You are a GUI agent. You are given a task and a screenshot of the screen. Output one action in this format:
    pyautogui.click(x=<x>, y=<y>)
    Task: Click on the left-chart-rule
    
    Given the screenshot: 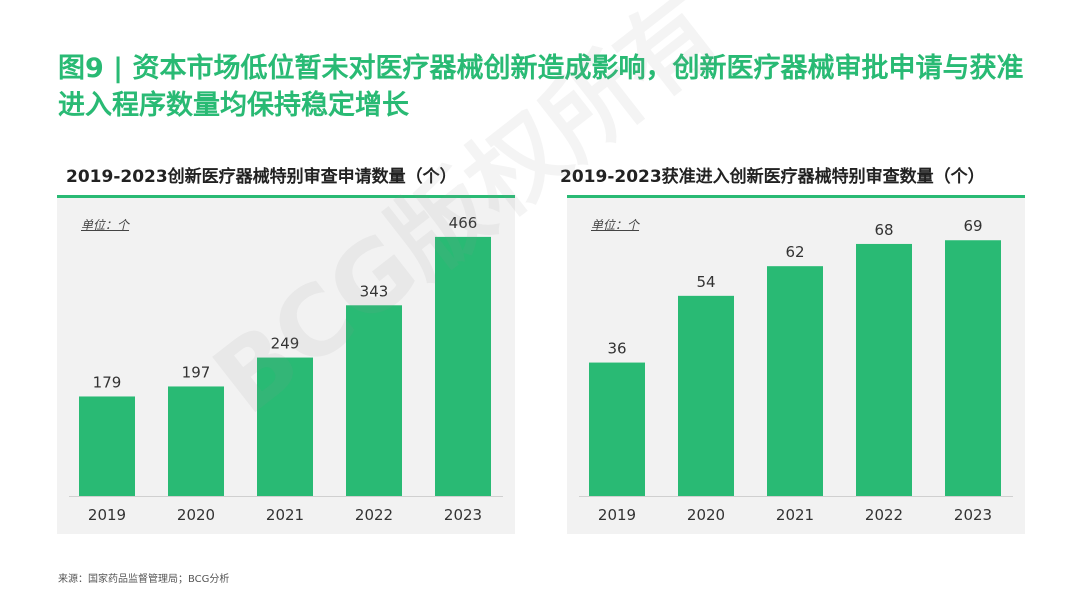 What is the action you would take?
    pyautogui.click(x=286, y=196)
    